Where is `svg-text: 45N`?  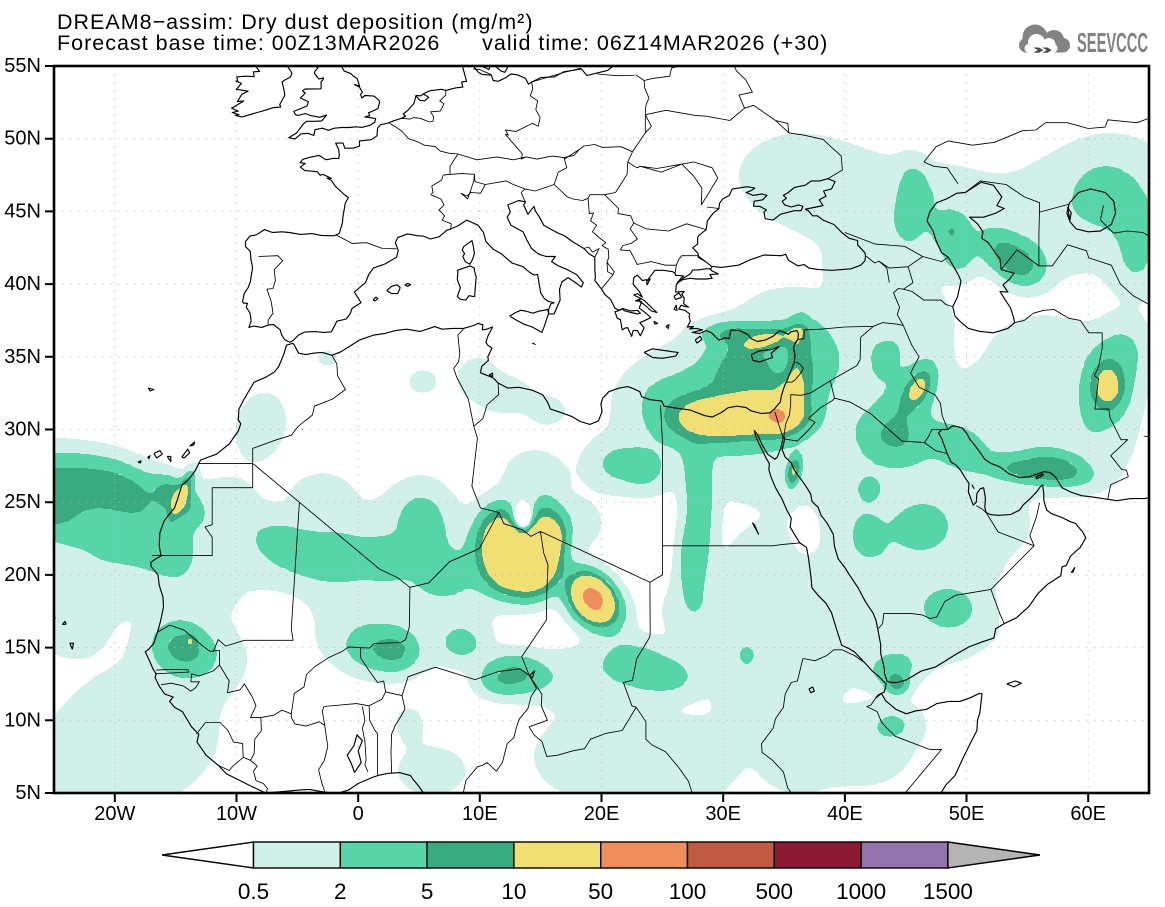
svg-text: 45N is located at coordinates (22, 211).